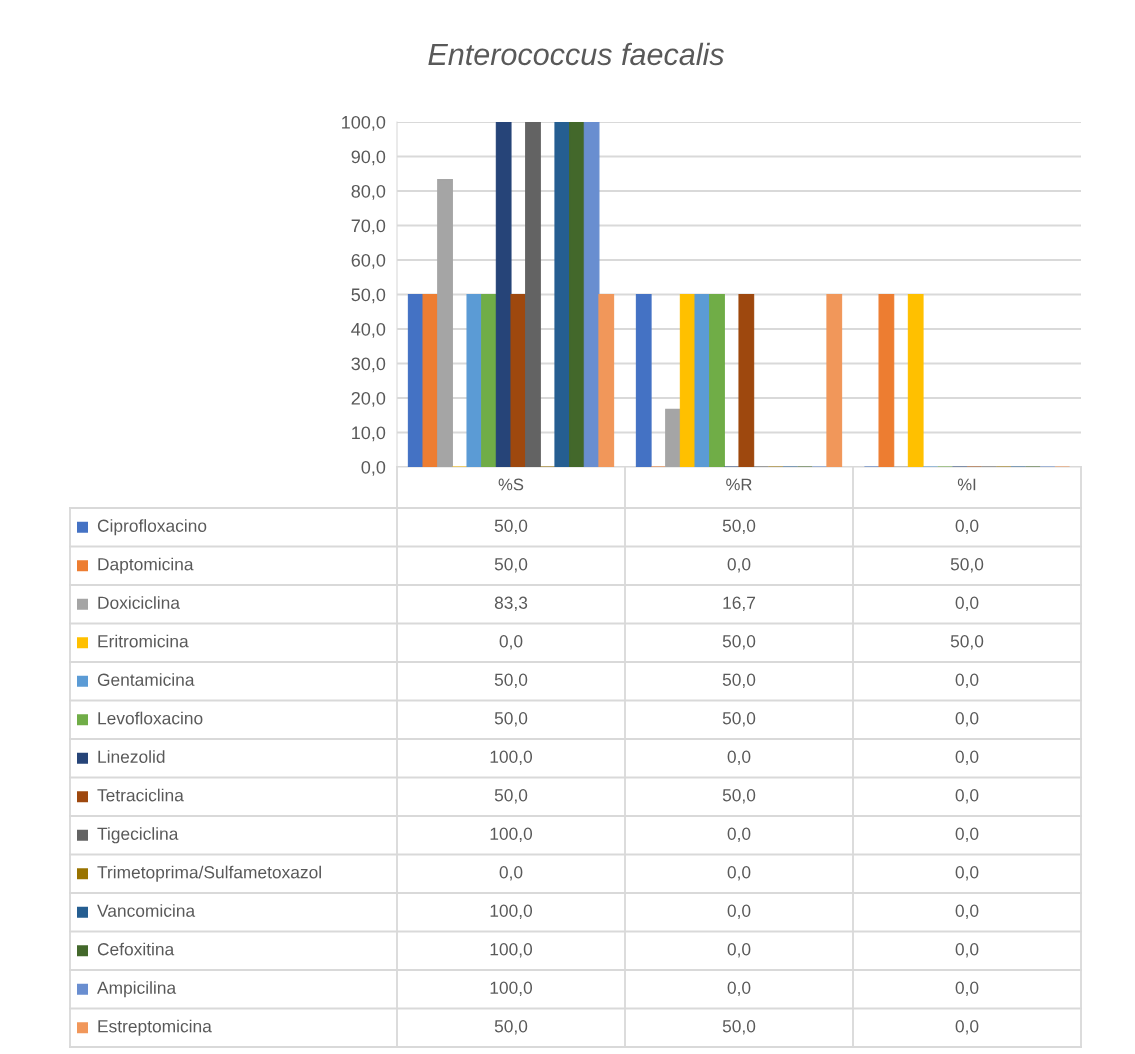 This screenshot has width=1135, height=1054. Describe the element at coordinates (146, 679) in the screenshot. I see `legend-label: Gentamicina` at that location.